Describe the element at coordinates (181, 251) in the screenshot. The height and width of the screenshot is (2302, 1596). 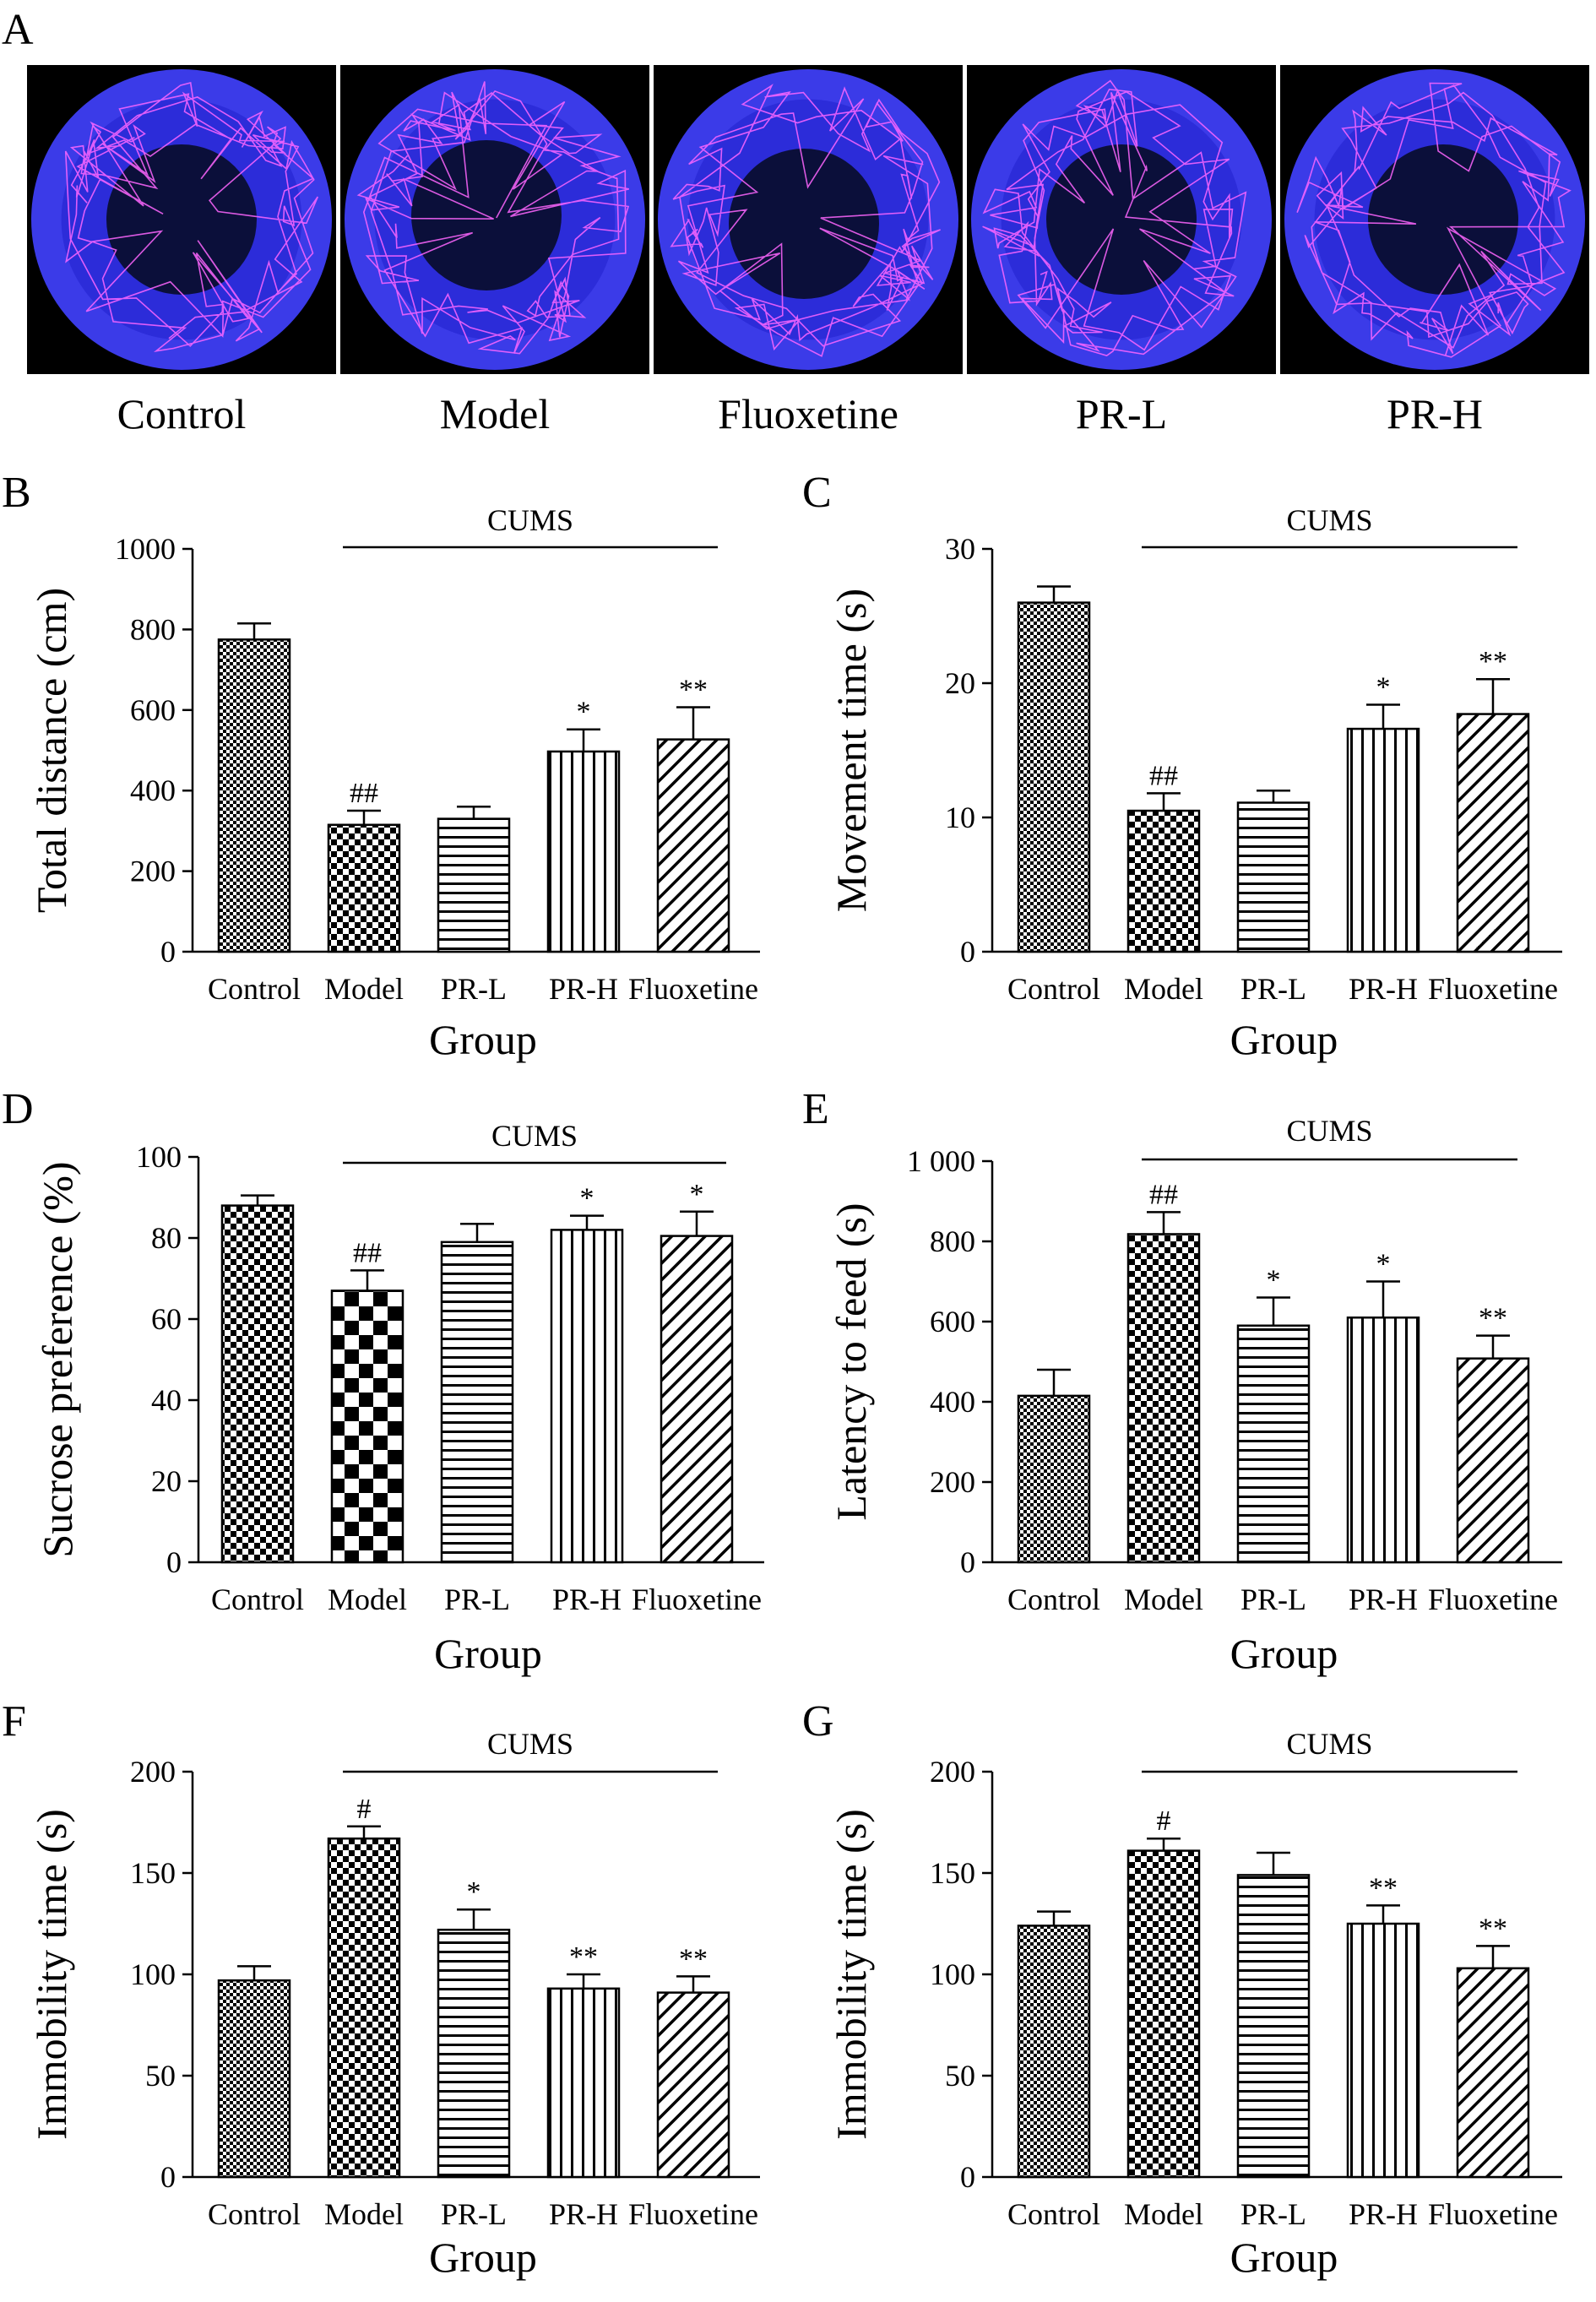
I see `arena-tile: Control` at that location.